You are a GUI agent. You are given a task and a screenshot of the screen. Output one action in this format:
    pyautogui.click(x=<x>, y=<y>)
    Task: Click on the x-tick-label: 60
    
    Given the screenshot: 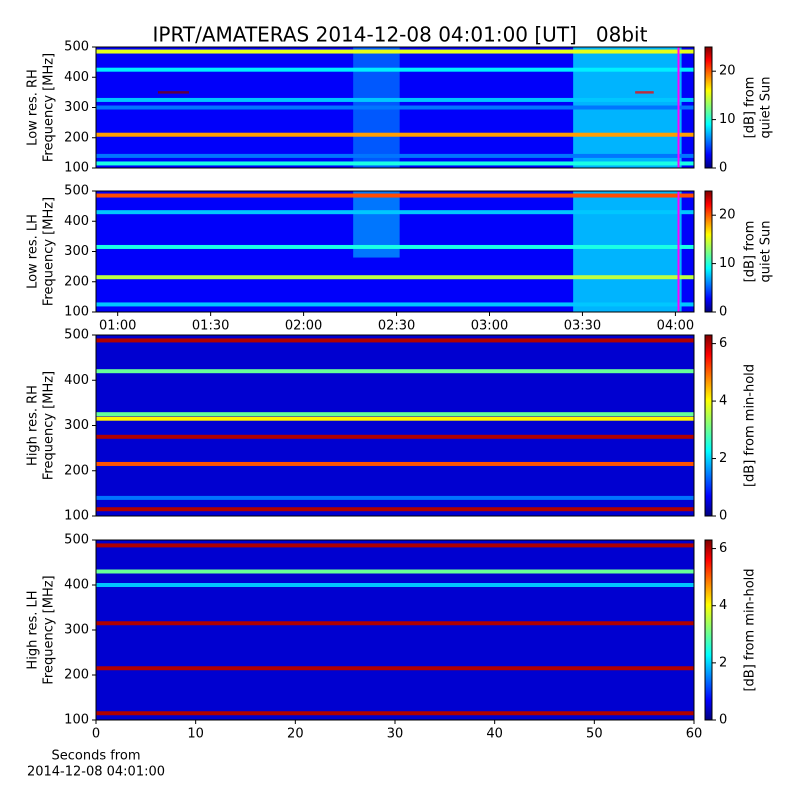 What is the action you would take?
    pyautogui.click(x=694, y=734)
    